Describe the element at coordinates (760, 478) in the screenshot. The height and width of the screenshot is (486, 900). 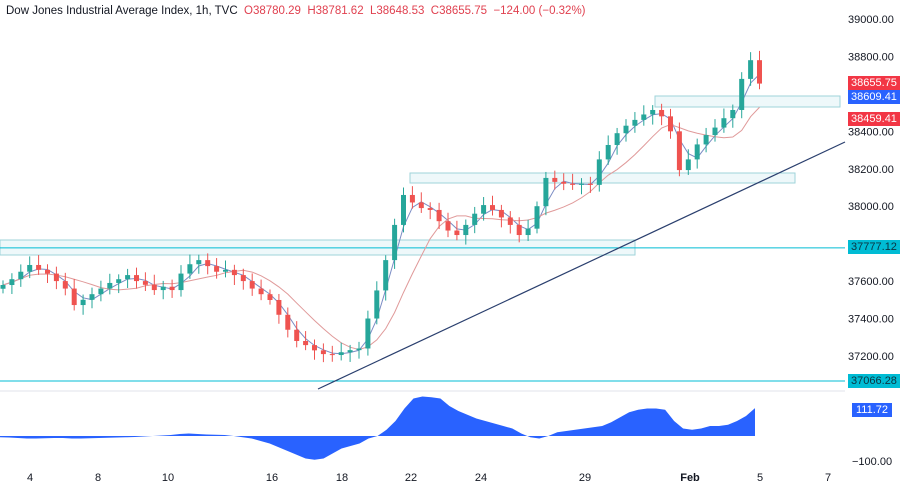
I see `x-tick-label: 5` at that location.